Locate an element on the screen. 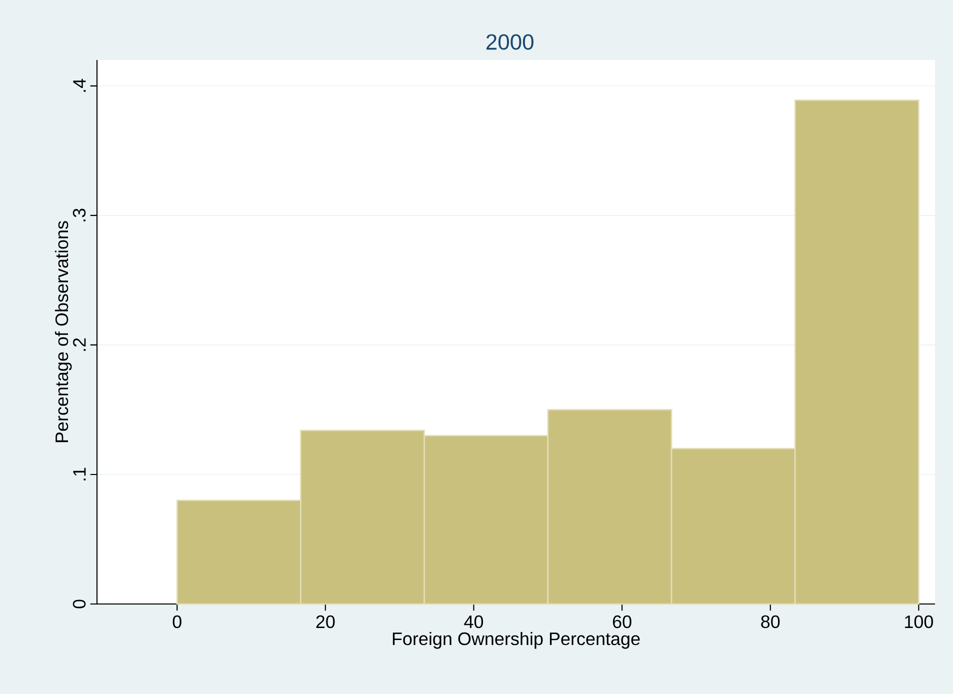 The image size is (953, 694). x-tick-label: 60 is located at coordinates (622, 621).